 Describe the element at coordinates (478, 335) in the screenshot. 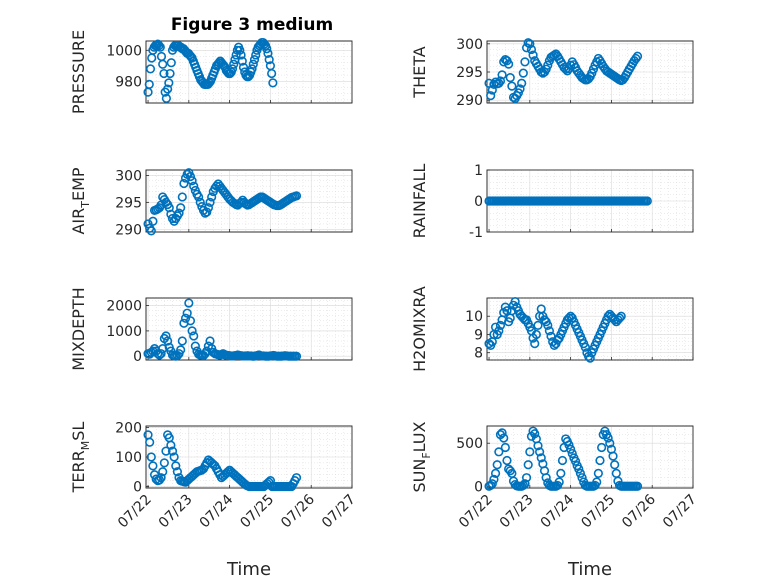

I see `y-tick-label: 9` at that location.